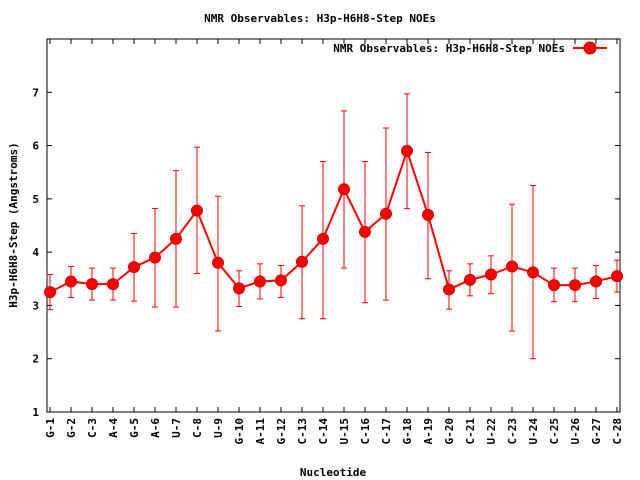  What do you see at coordinates (71, 428) in the screenshot?
I see `x-tick-label: G-2` at bounding box center [71, 428].